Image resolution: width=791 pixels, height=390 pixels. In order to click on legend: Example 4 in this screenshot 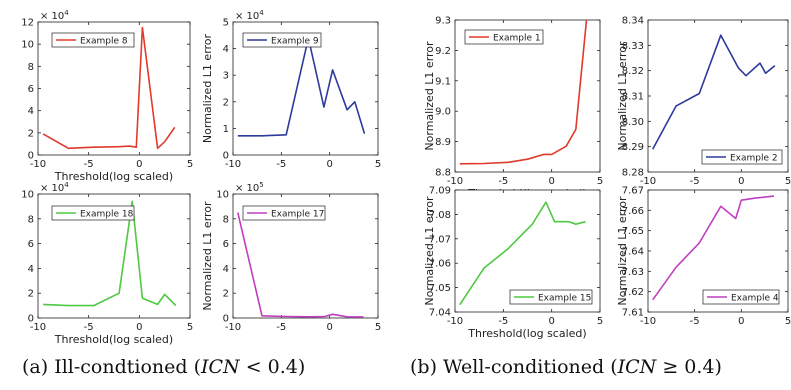, I will do `click(741, 297)`.